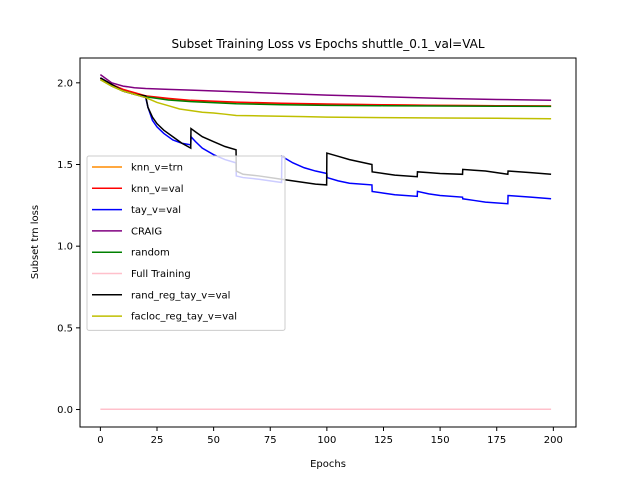 This screenshot has height=480, width=640. I want to click on x-axis: 0 25 50 75 100 125 150 175 200, so click(330, 436).